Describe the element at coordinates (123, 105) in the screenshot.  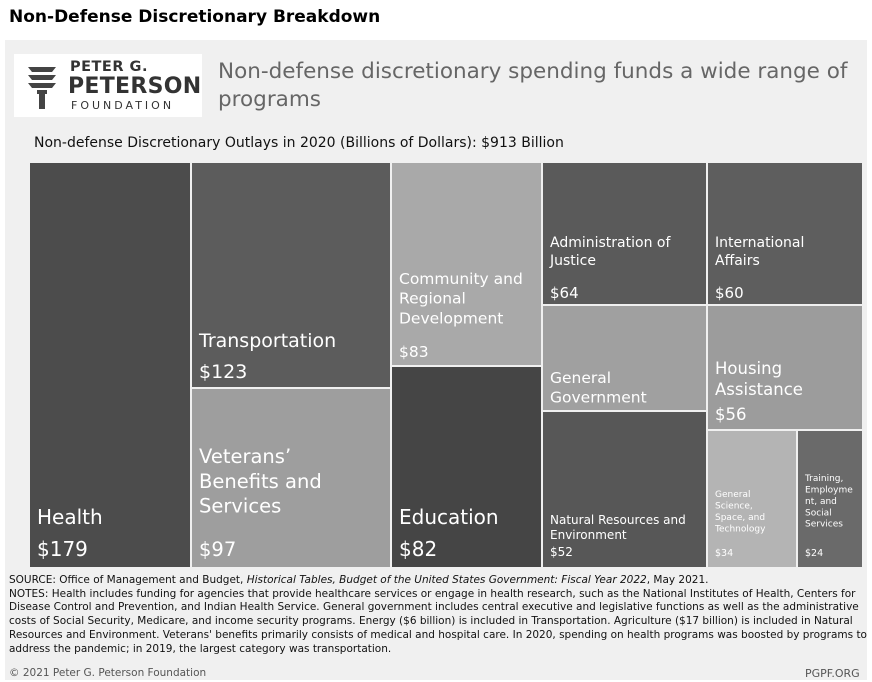
I see `logo-line-3: FOUNDATION` at that location.